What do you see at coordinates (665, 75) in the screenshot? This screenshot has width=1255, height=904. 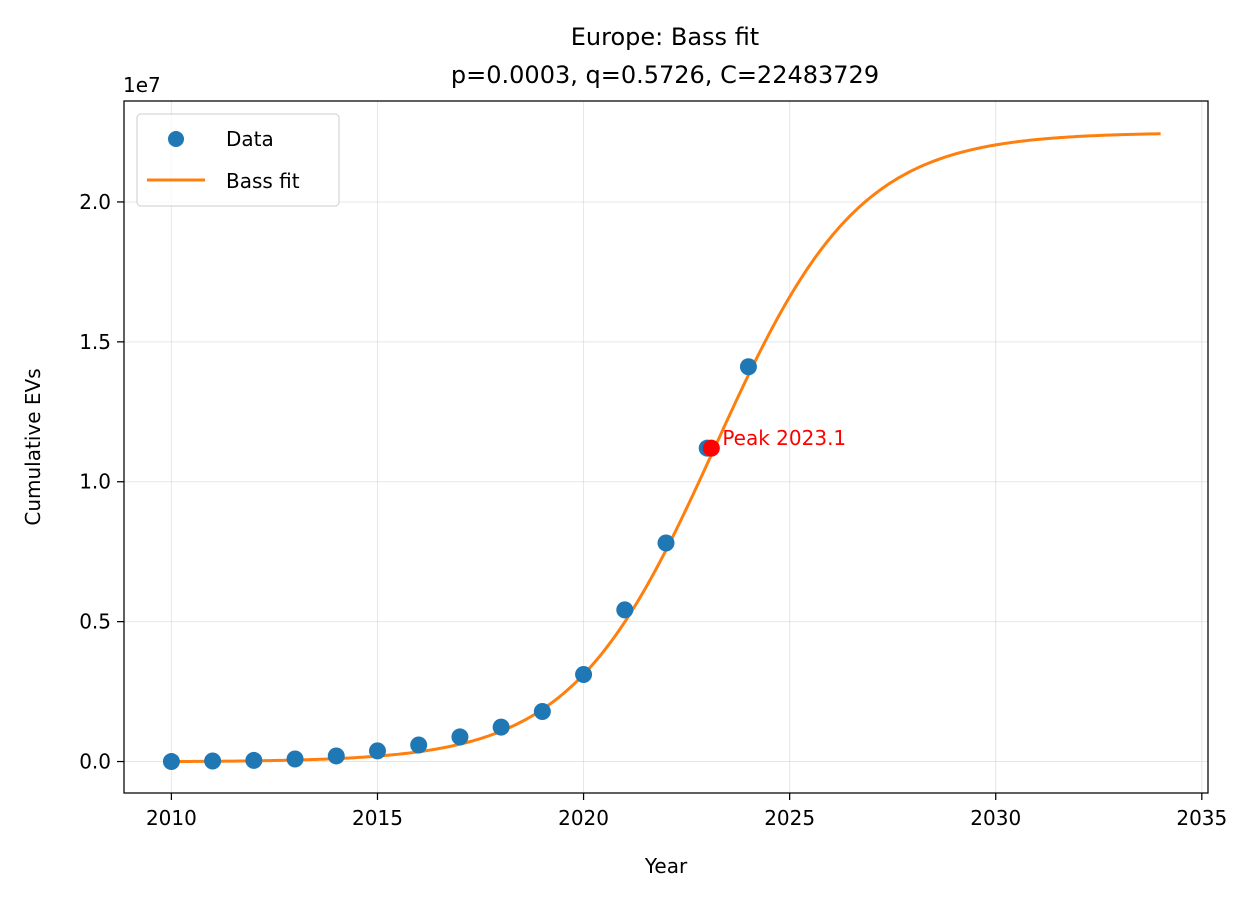 I see `chart-subtitle: p=0.0003, q=0.5726, C=22483729` at bounding box center [665, 75].